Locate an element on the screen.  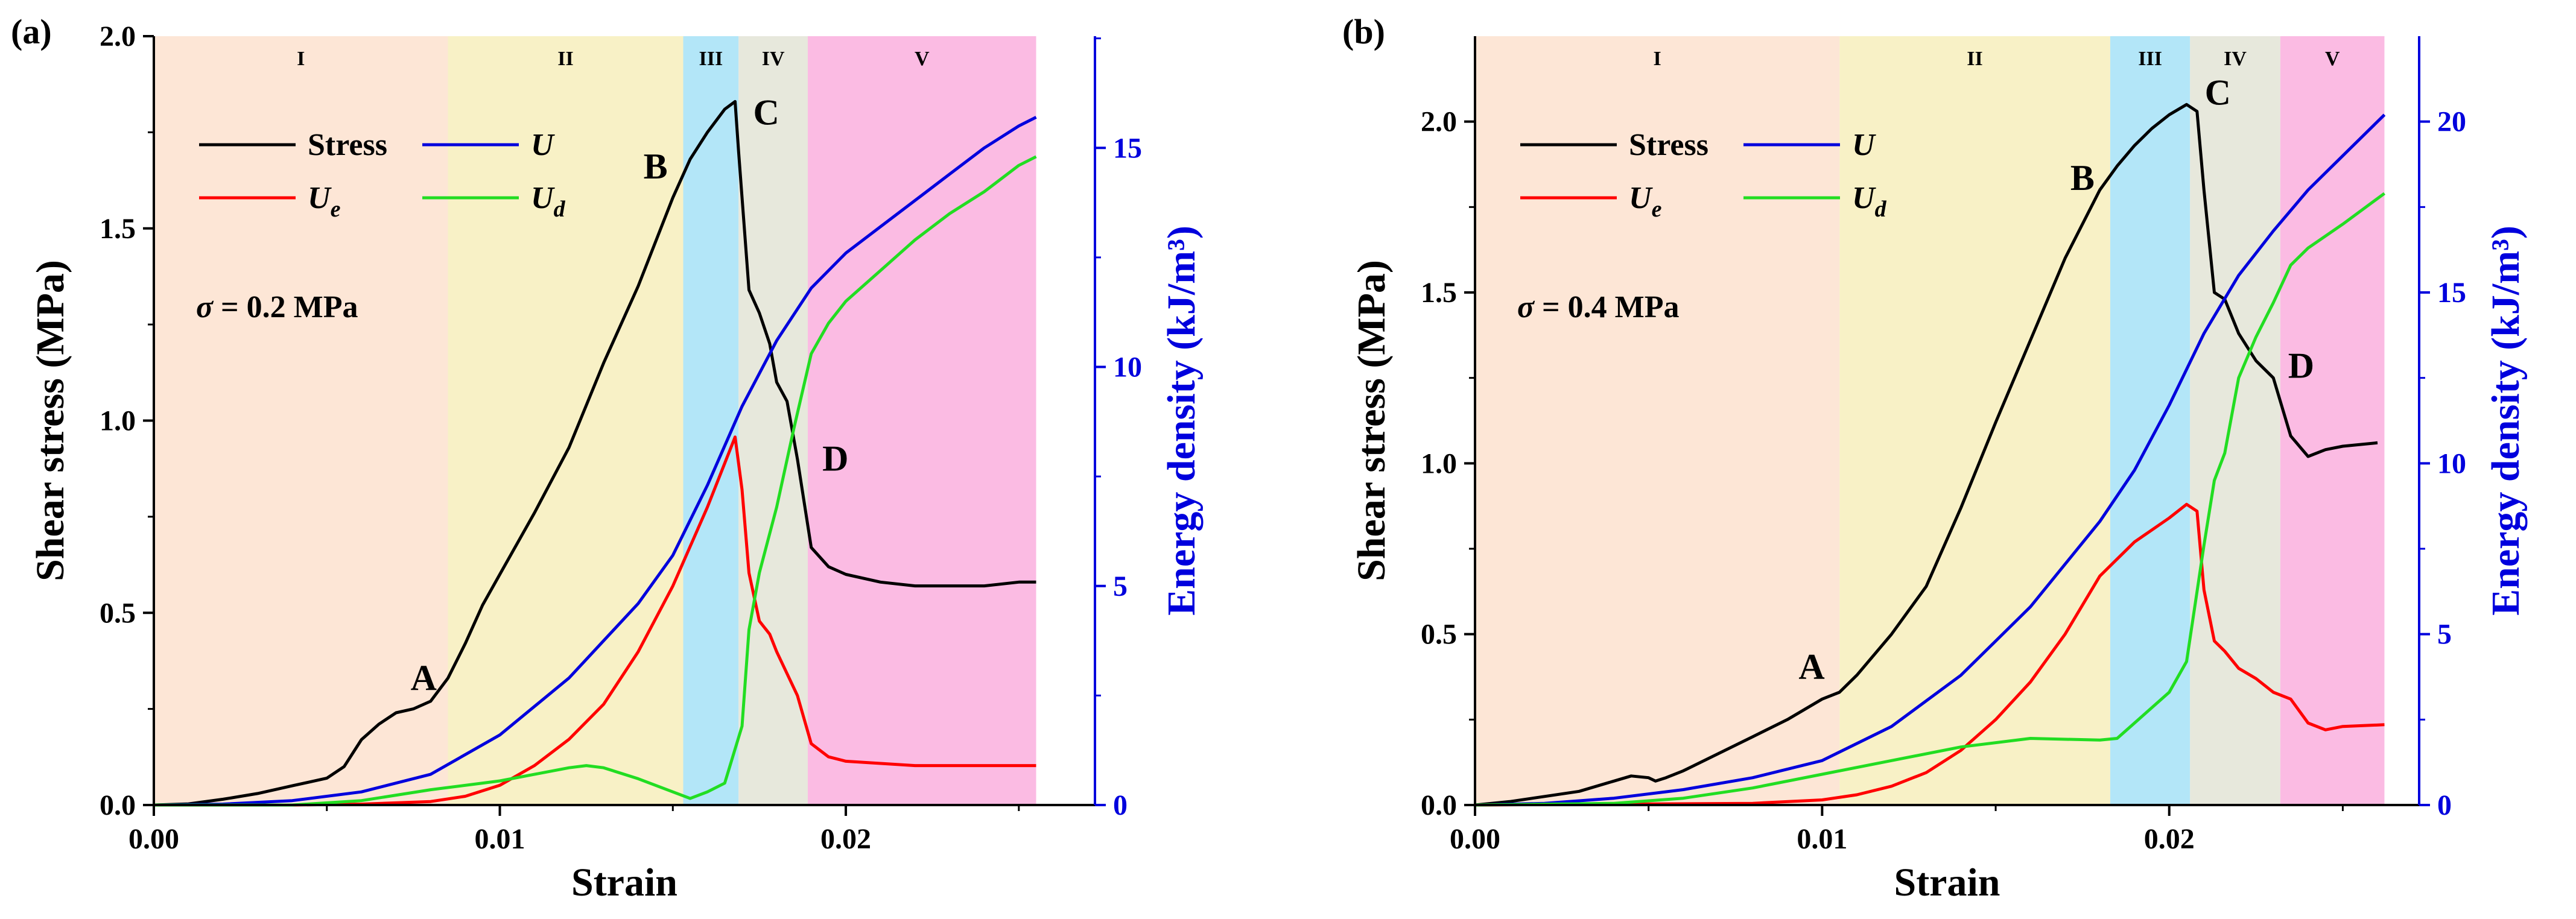
panel-label: (a) is located at coordinates (31, 31).